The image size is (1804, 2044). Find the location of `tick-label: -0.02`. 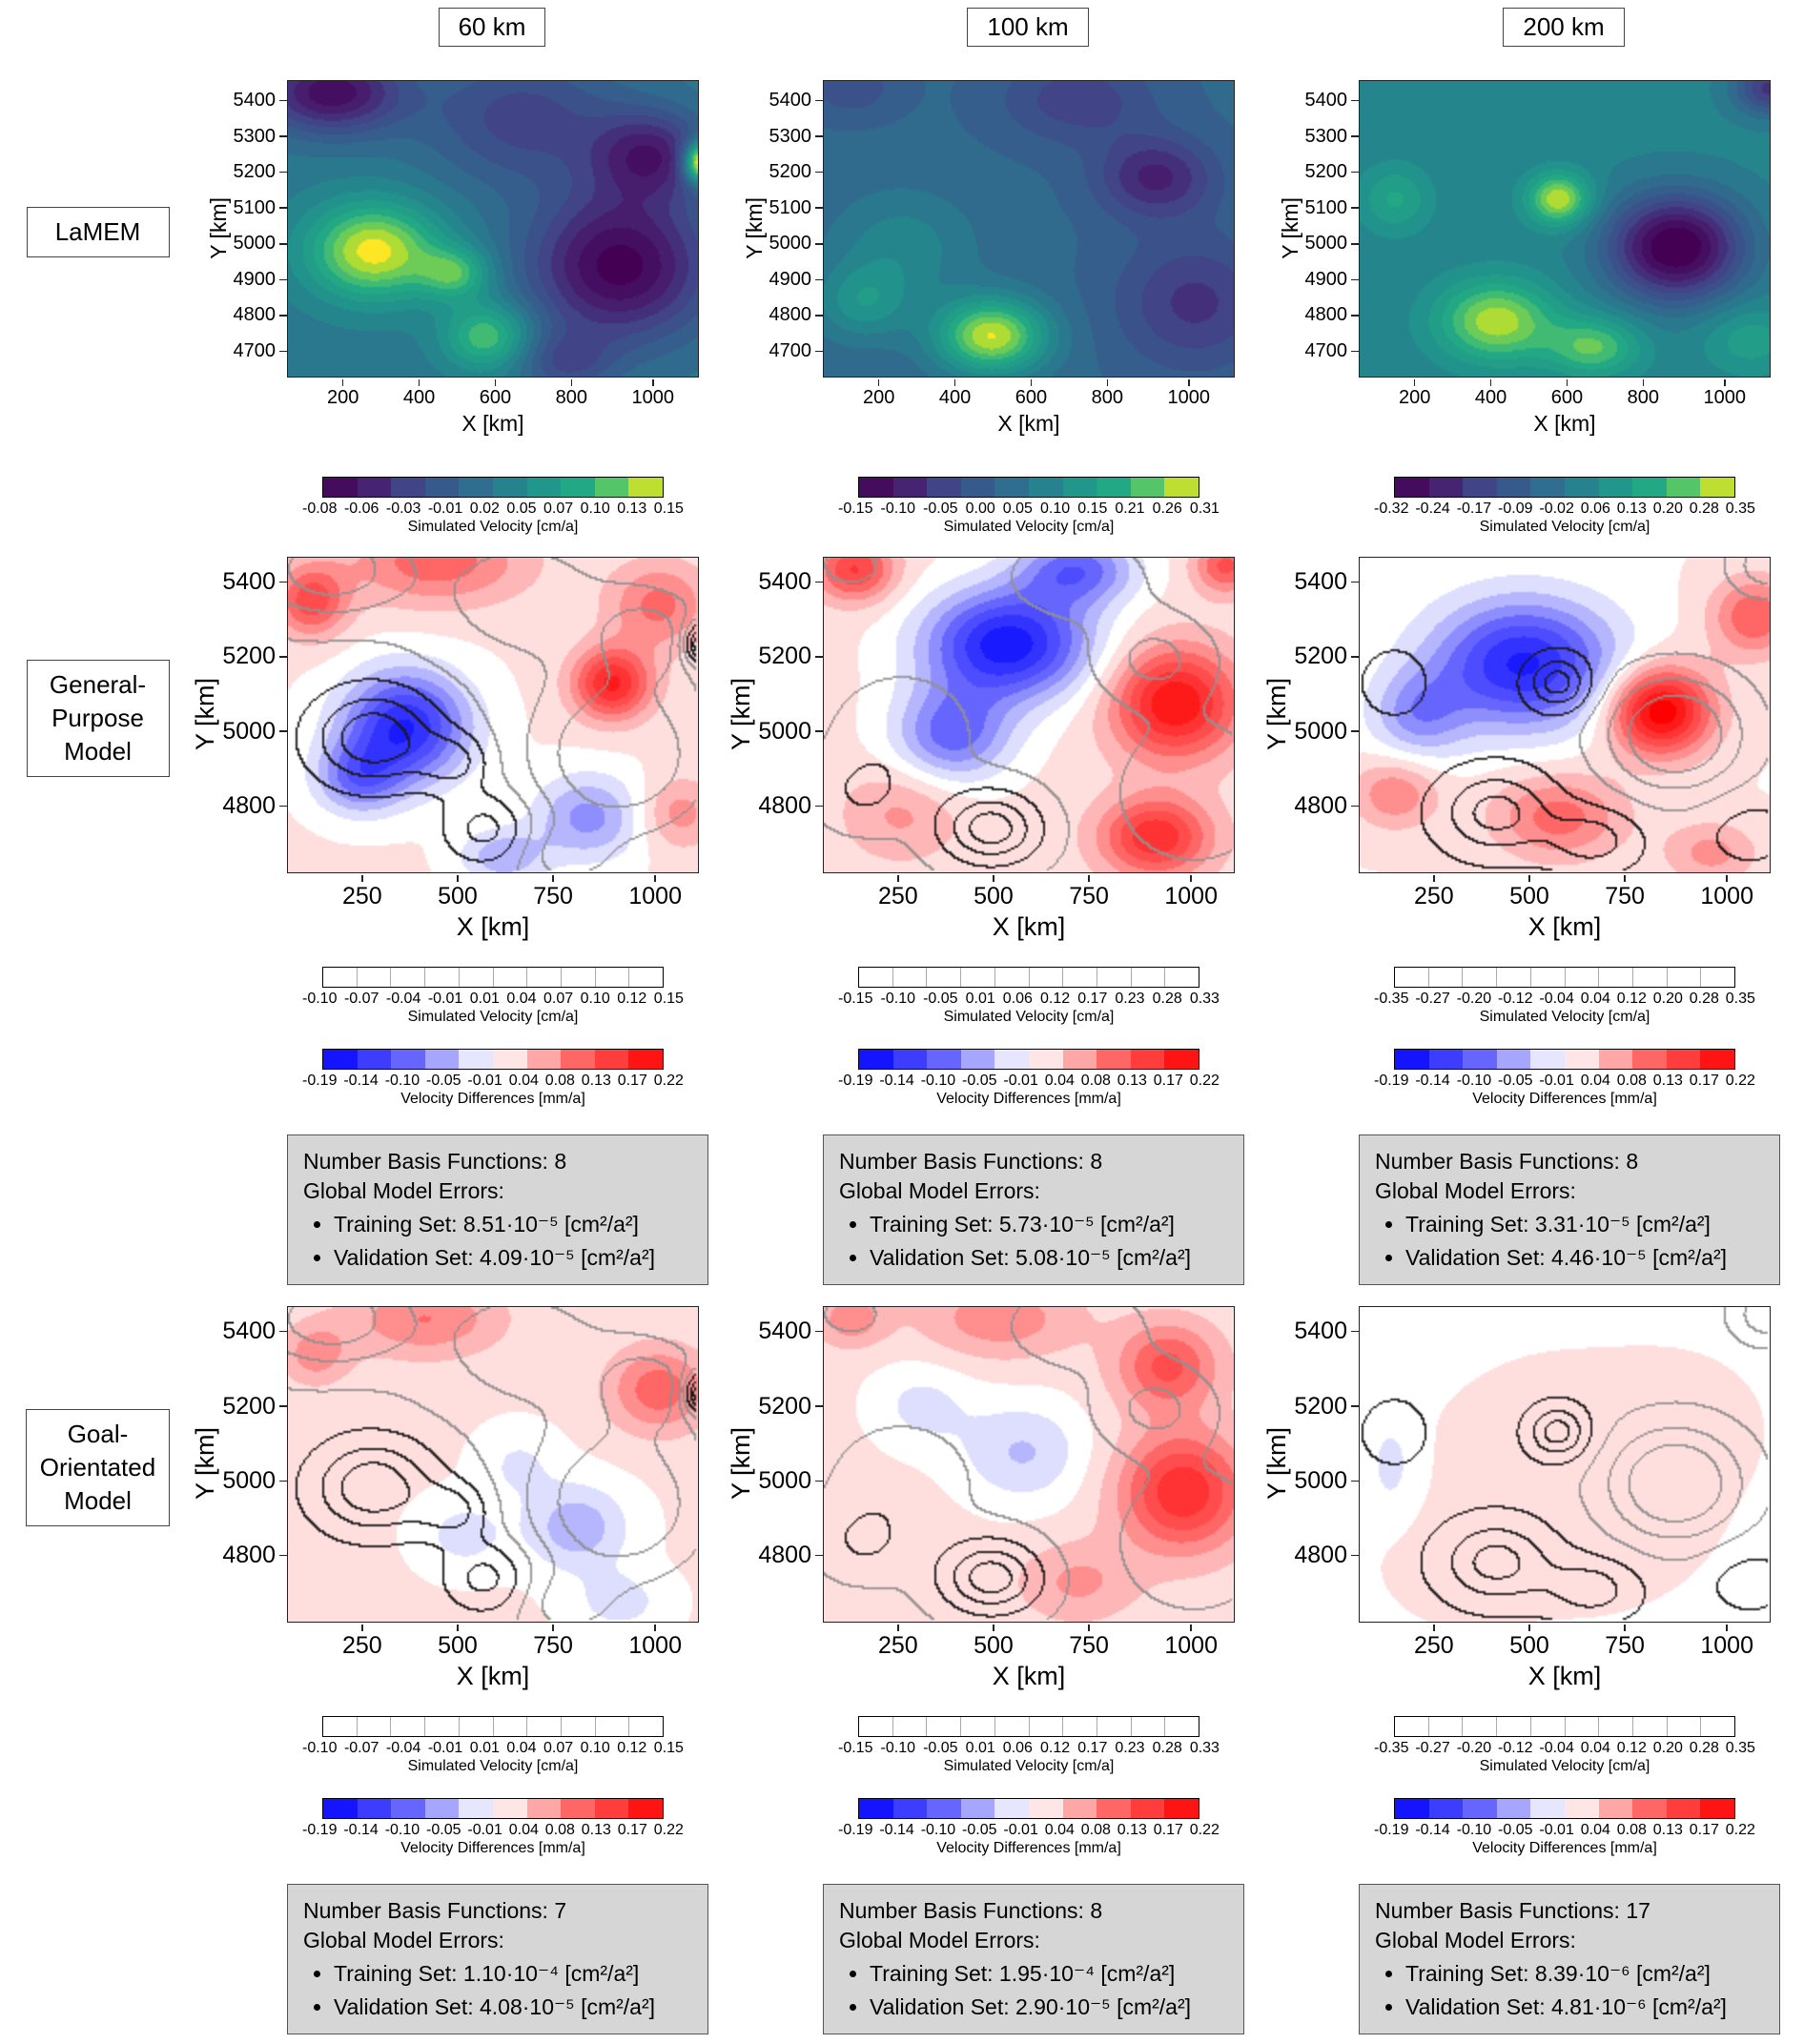

tick-label: -0.02 is located at coordinates (1556, 509).